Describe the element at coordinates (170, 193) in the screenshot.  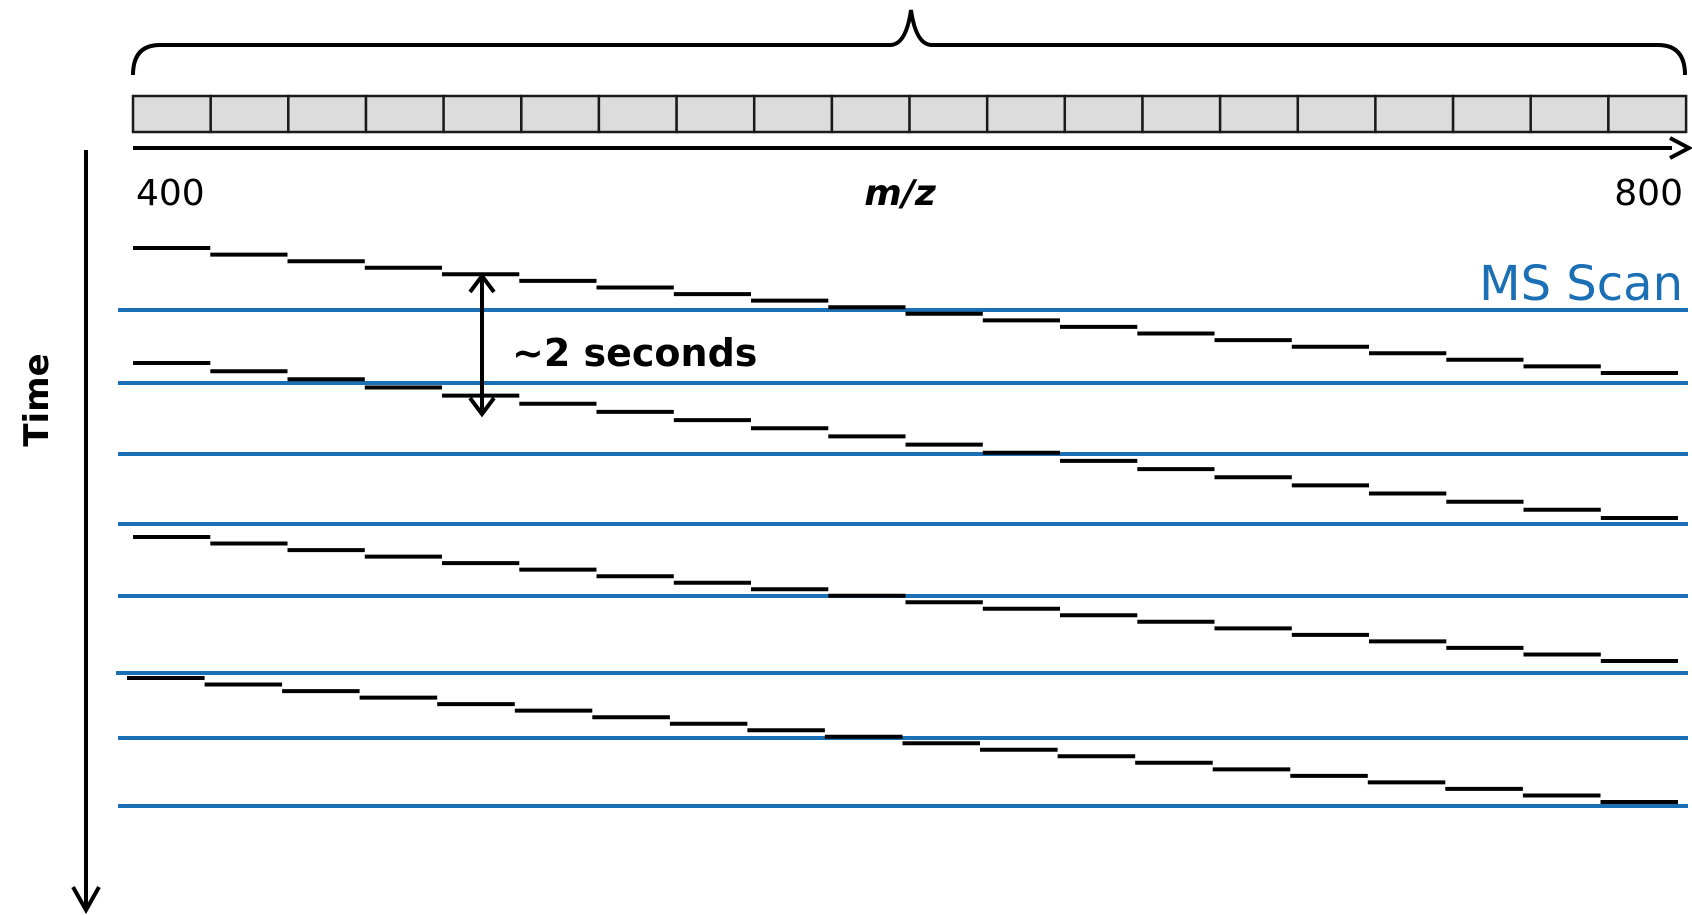
I see `mz-min-label: 400` at that location.